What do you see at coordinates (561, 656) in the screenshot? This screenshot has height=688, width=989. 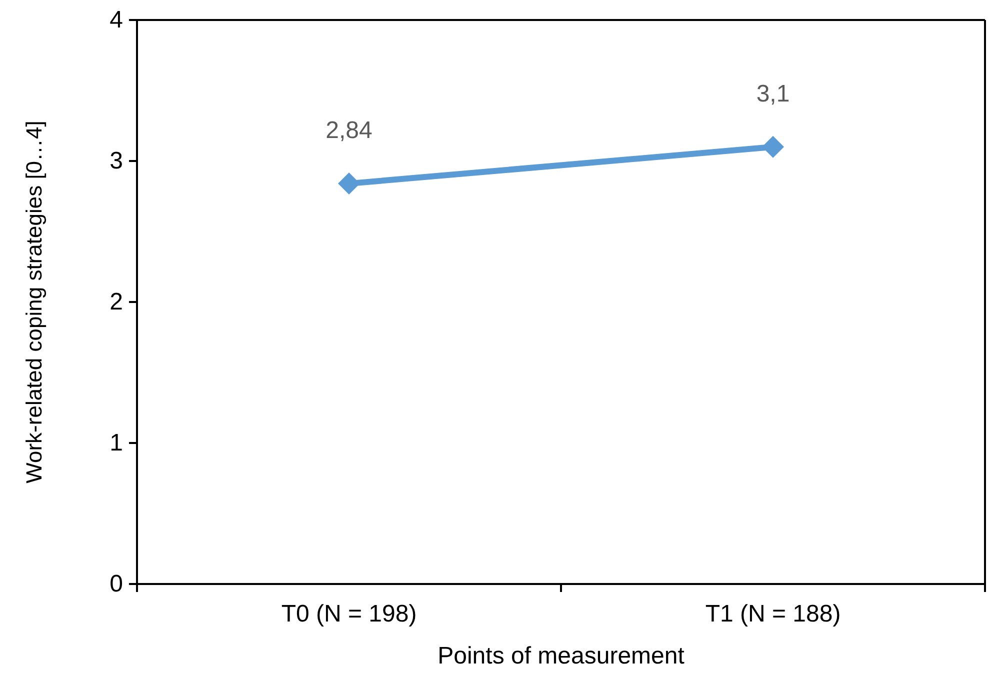 I see `x-axis-title: Points of measurement` at bounding box center [561, 656].